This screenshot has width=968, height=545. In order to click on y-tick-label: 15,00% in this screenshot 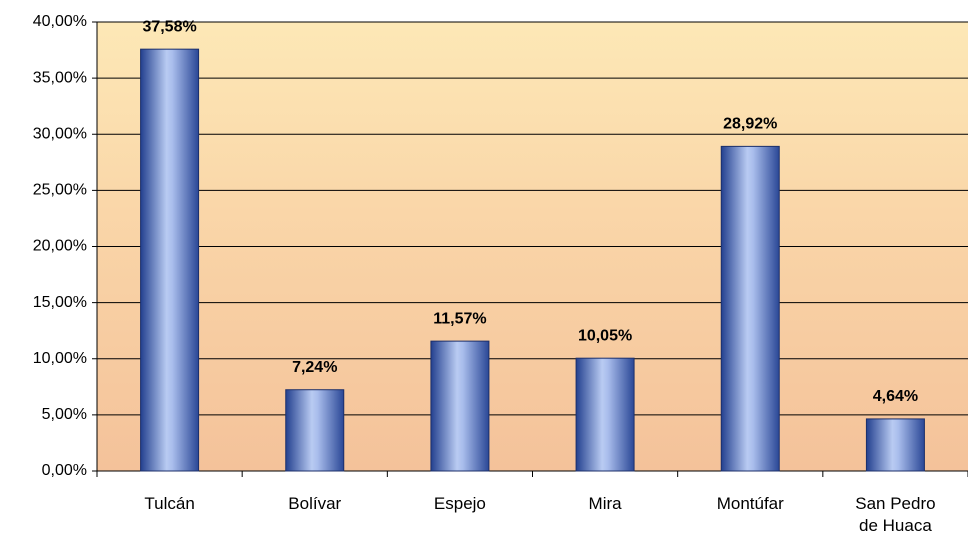, I will do `click(60, 302)`.